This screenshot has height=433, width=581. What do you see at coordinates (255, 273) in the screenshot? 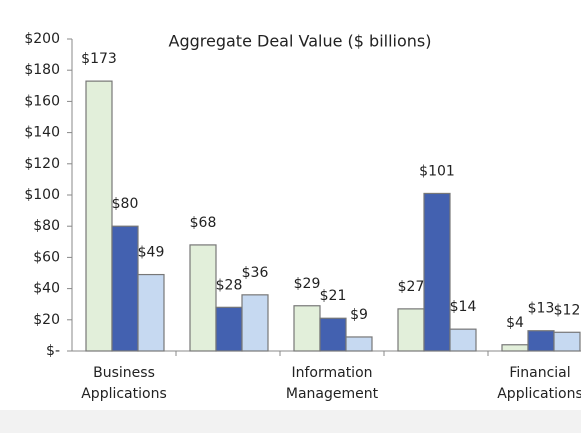
I see `data-label: $36` at bounding box center [255, 273].